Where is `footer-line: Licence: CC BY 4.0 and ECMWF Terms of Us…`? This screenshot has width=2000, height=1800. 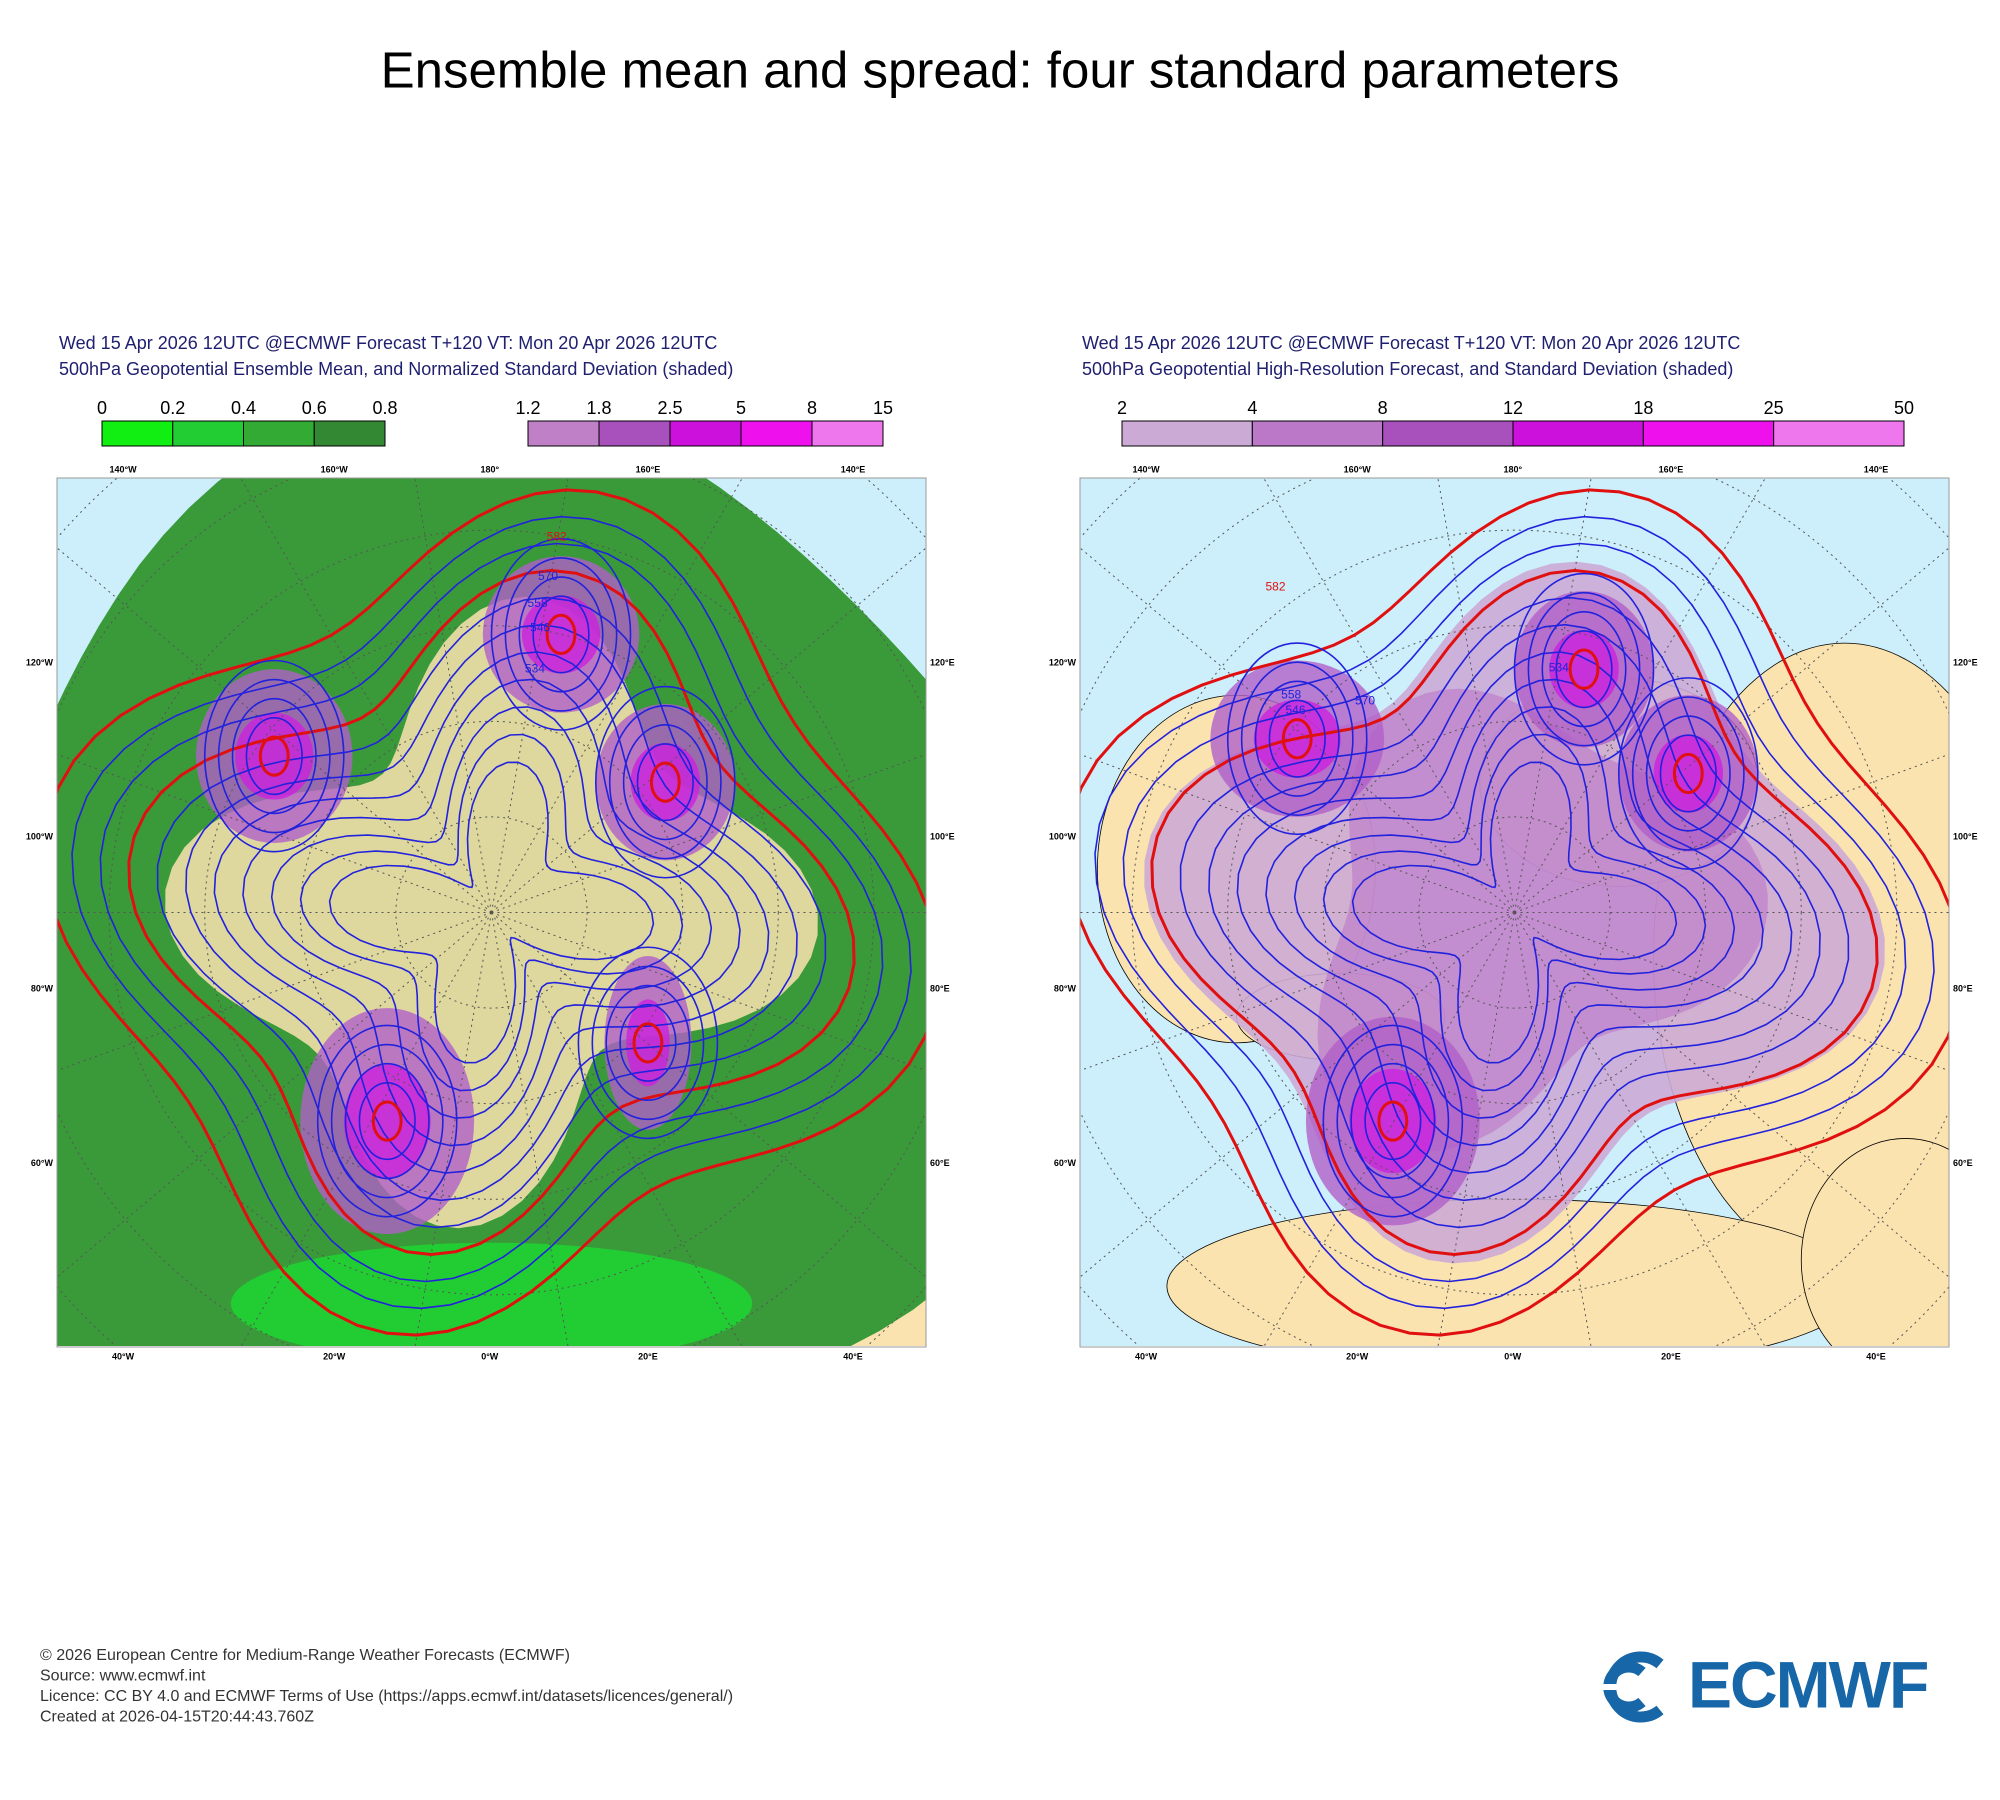
footer-line: Licence: CC BY 4.0 and ECMWF Terms of Us… is located at coordinates (386, 1696).